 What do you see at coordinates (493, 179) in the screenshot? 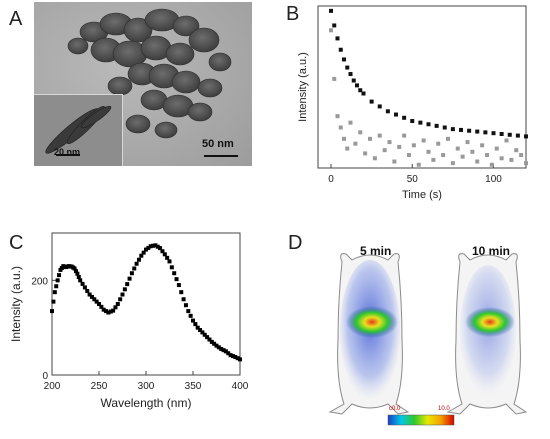
I see `x-tick-label-b: 100` at bounding box center [493, 179].